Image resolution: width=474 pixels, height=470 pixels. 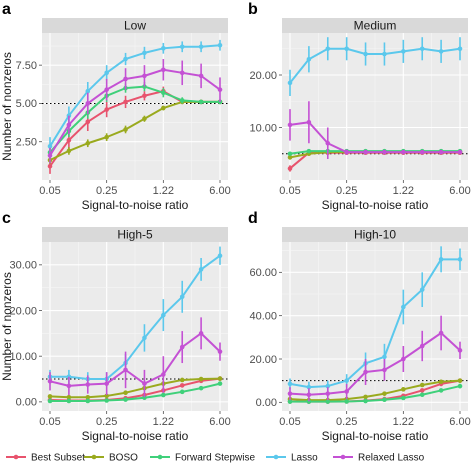 I want to click on y-tick-label: 0.00, so click(x=26, y=403).